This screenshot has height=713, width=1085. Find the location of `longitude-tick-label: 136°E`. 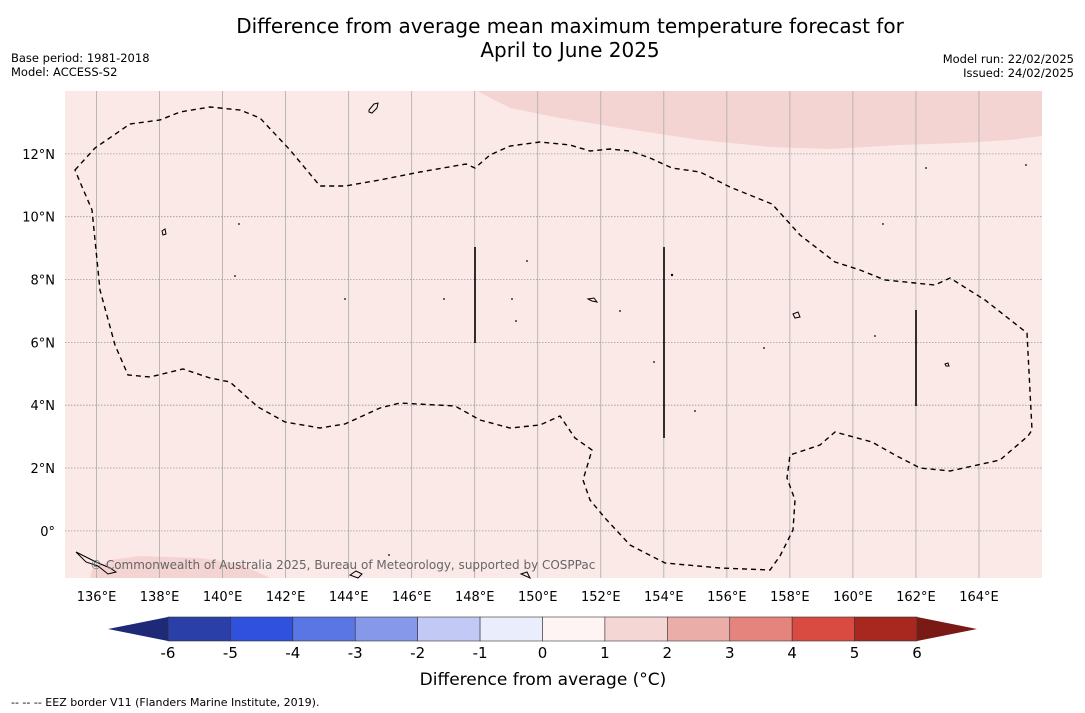

longitude-tick-label: 136°E is located at coordinates (97, 597).